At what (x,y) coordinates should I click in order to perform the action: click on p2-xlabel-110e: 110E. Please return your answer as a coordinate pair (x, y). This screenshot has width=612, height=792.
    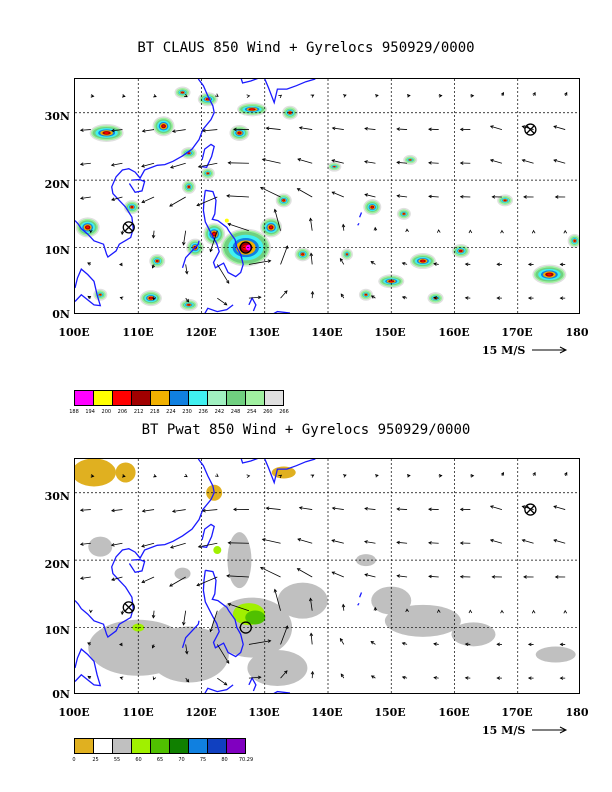
    Looking at the image, I should click on (138, 712).